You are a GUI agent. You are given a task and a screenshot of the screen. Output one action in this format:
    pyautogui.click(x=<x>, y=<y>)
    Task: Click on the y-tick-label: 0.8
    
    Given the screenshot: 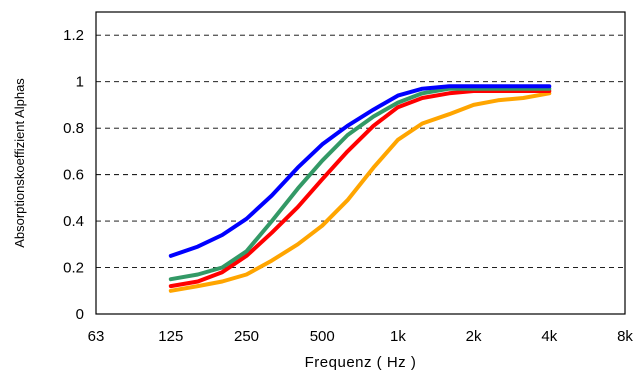 What is the action you would take?
    pyautogui.click(x=73, y=128)
    